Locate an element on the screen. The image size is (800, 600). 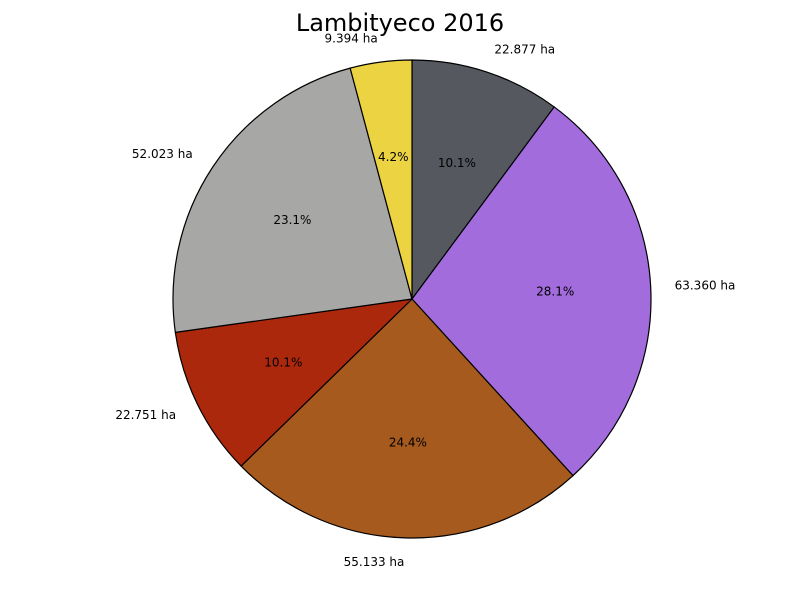
slice-value-label: 22.877 ha is located at coordinates (524, 49).